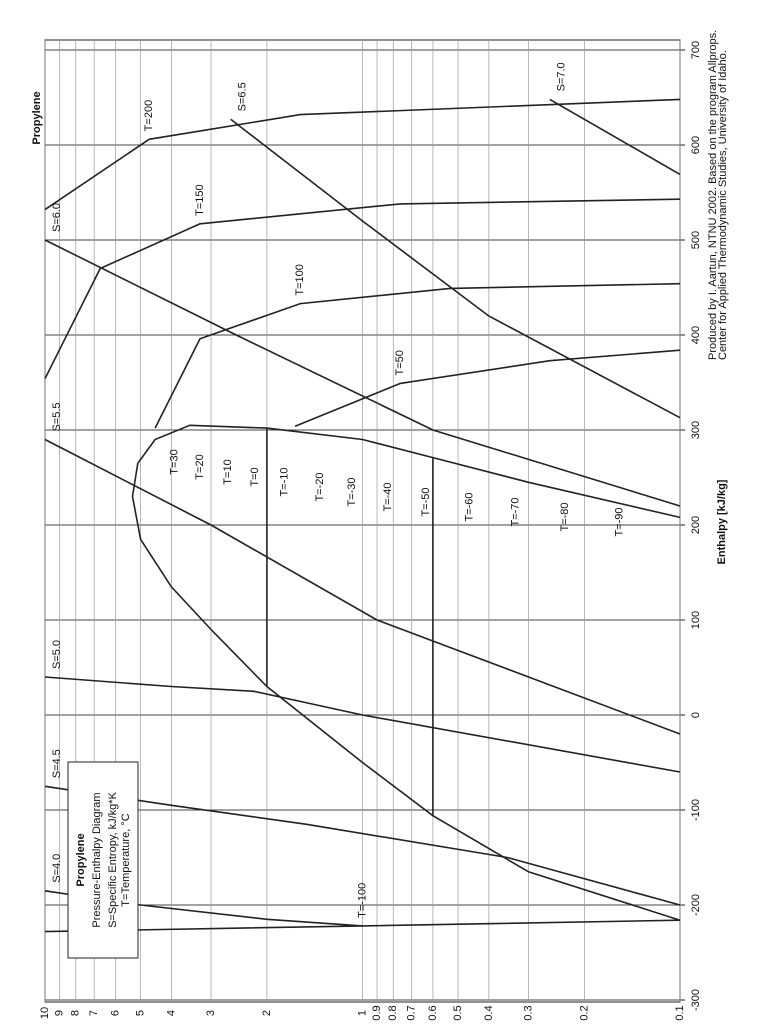  Describe the element at coordinates (228, 471) in the screenshot. I see `sat-label: T=10` at that location.